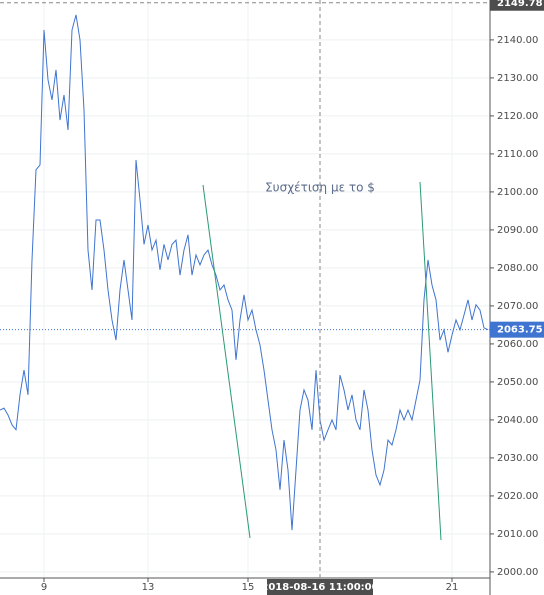 The image size is (544, 595). What do you see at coordinates (248, 587) in the screenshot?
I see `x-tick-label: 15` at bounding box center [248, 587].